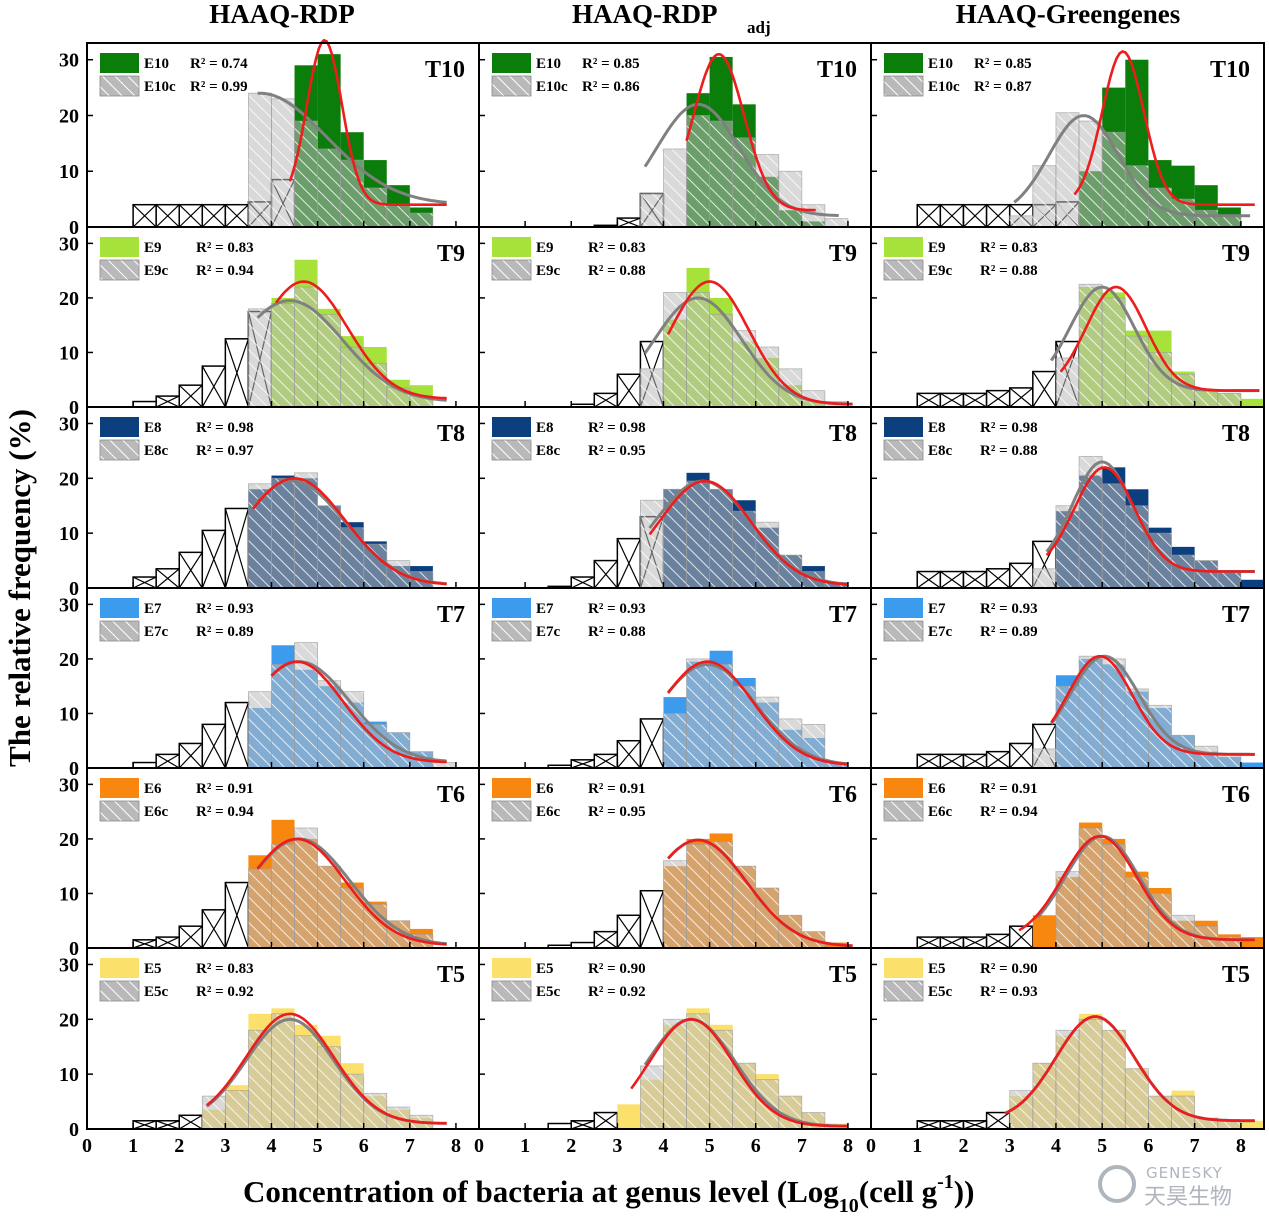 The width and height of the screenshot is (1269, 1217). Describe the element at coordinates (225, 248) in the screenshot. I see `legend-r2-sample: R² = 0.83` at that location.